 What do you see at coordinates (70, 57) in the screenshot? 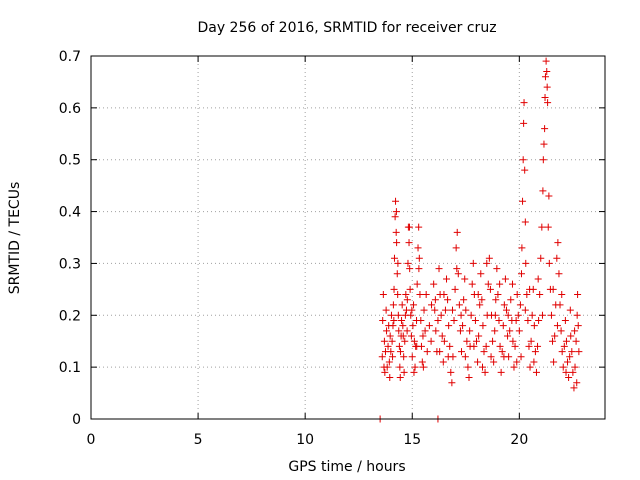
I see `y-tick-label: 0.7` at bounding box center [70, 57].